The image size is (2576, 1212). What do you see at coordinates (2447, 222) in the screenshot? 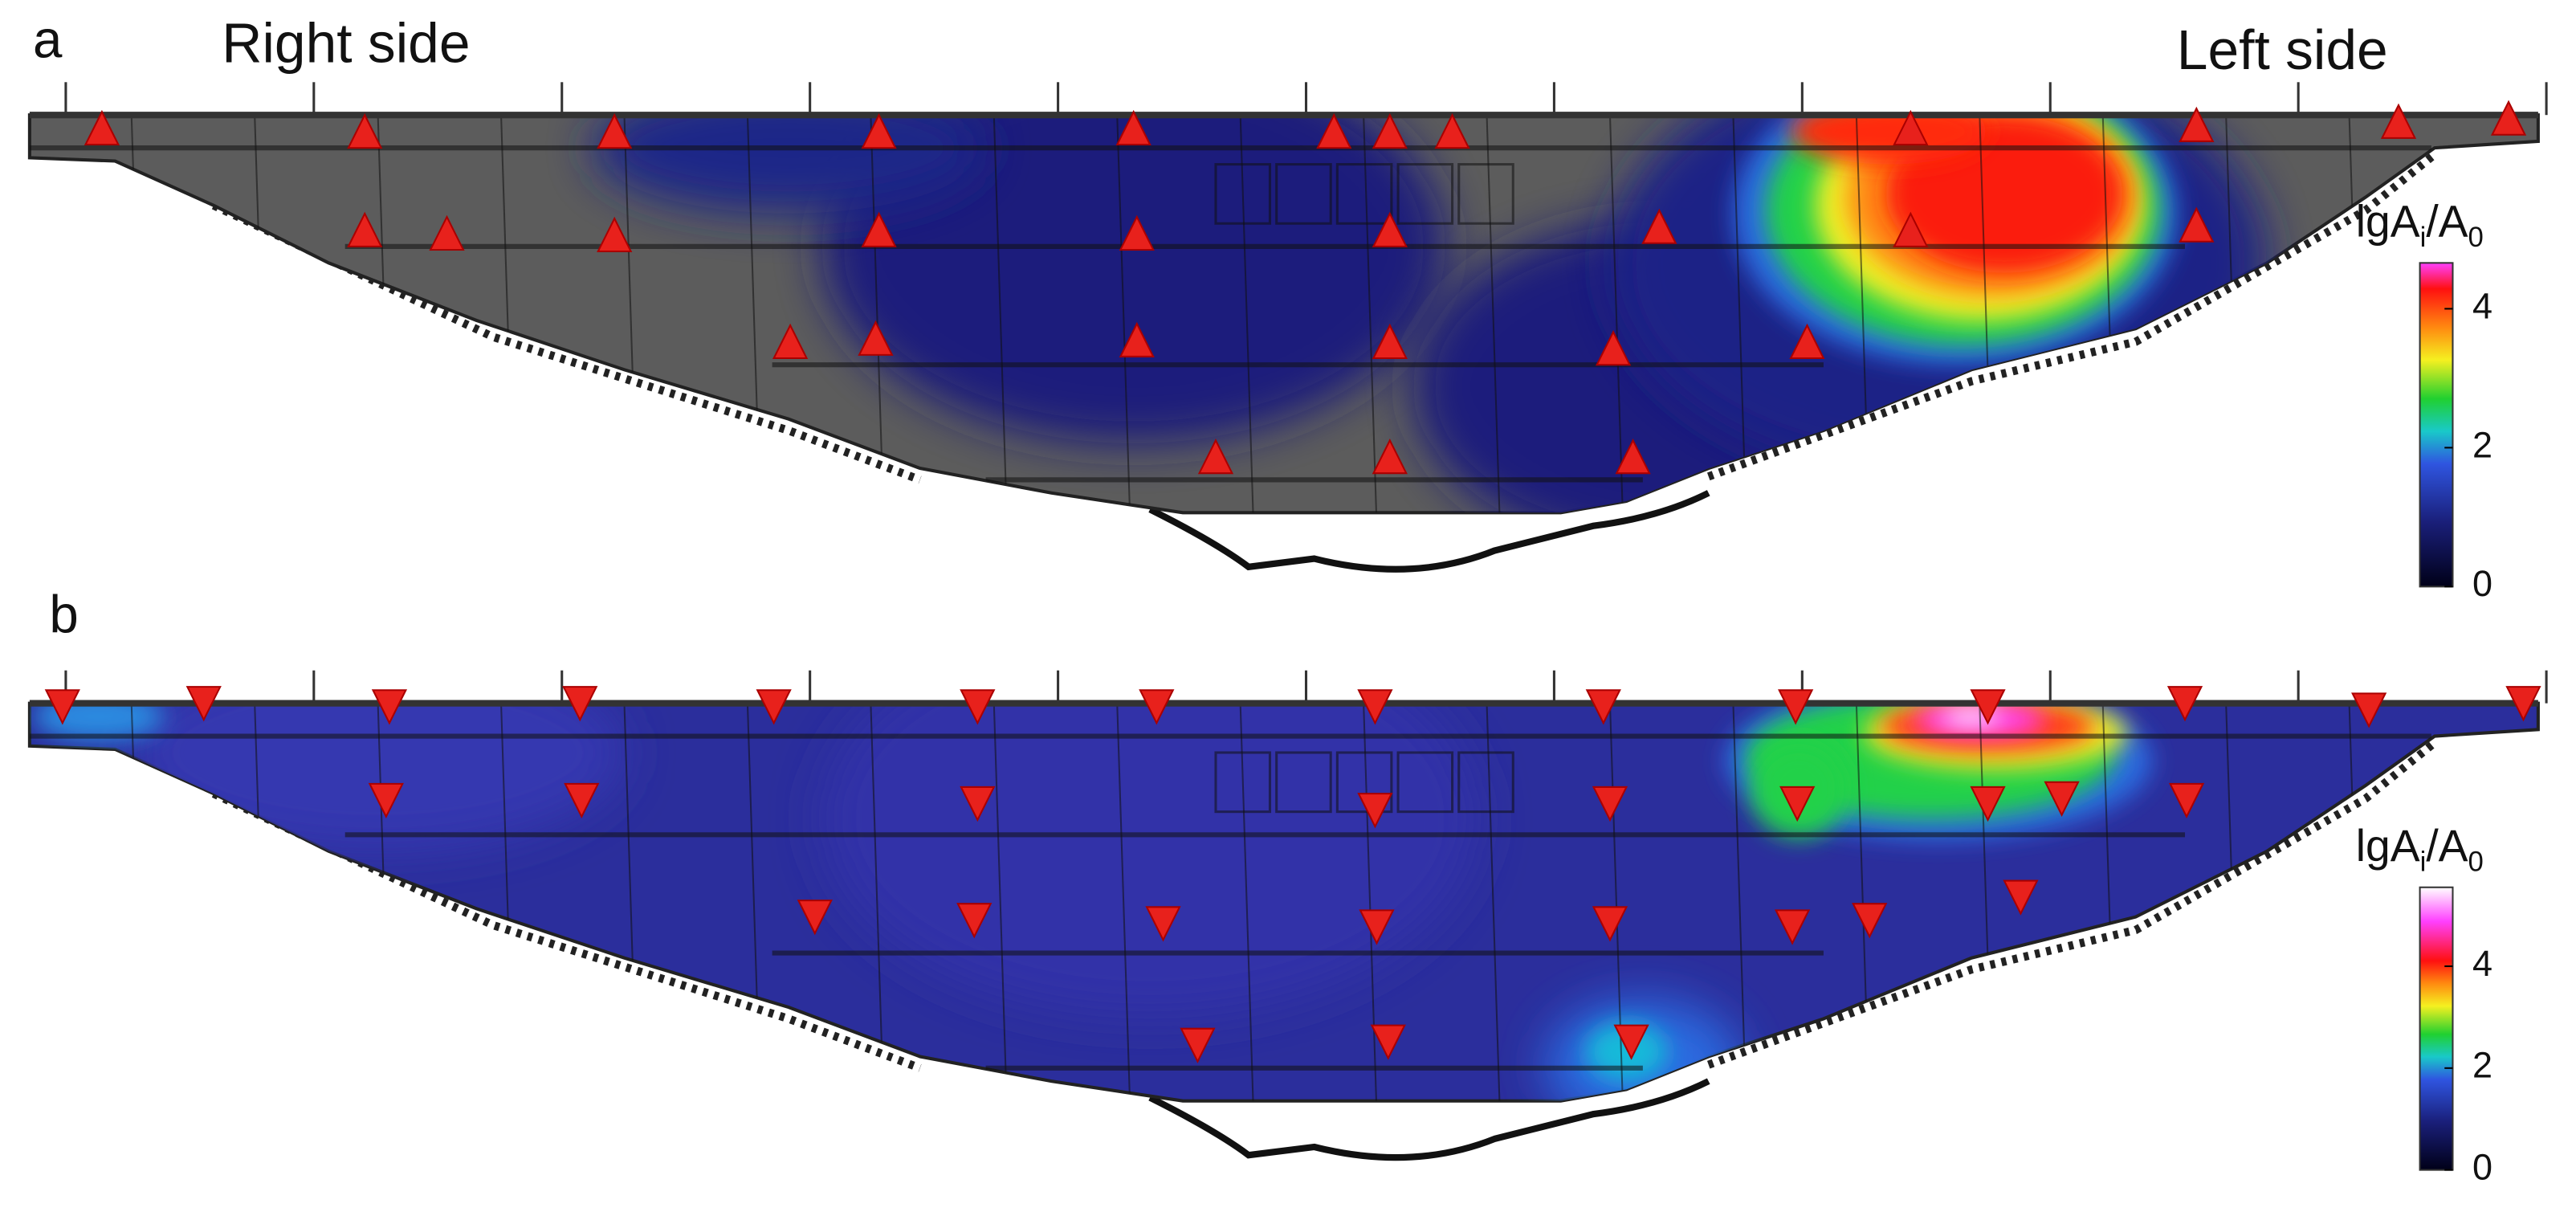
I see `colorbar-title-part: /A` at bounding box center [2447, 222].